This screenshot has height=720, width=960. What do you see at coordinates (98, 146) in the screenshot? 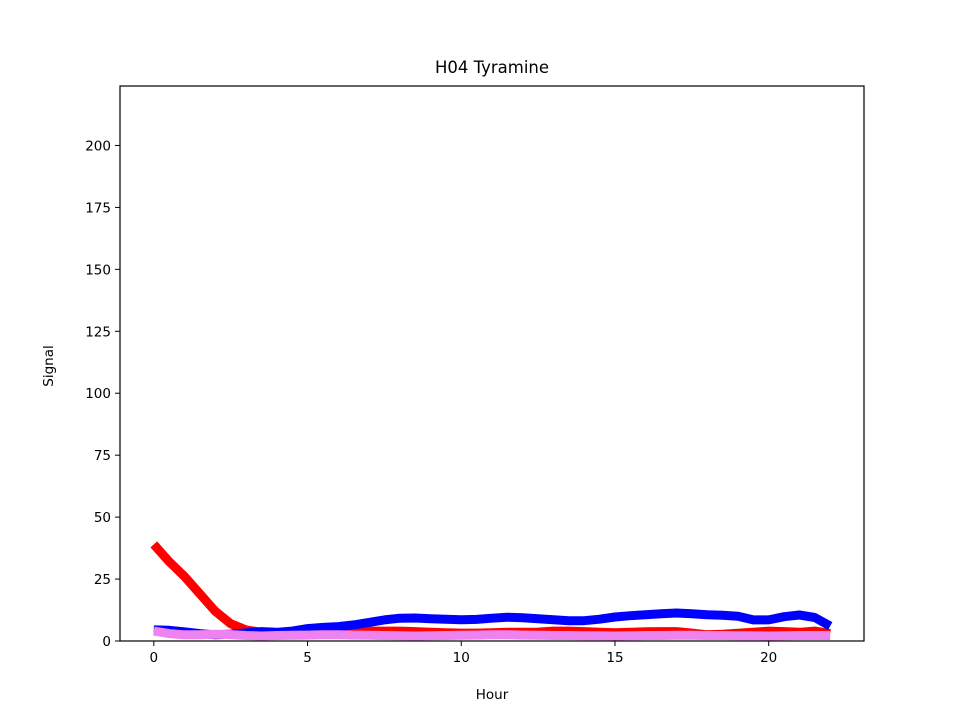
I see `y-tick-label: 200` at bounding box center [98, 146].